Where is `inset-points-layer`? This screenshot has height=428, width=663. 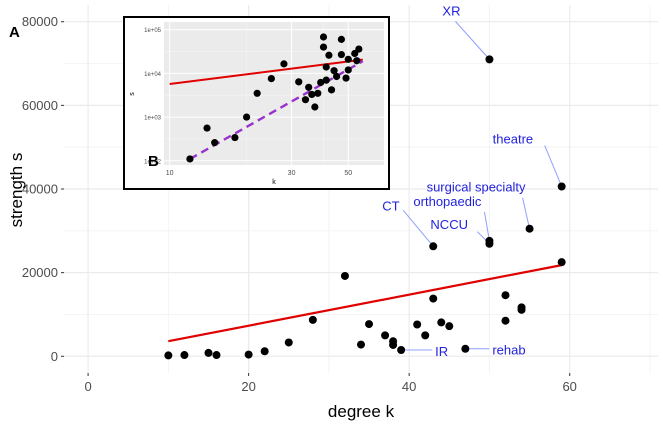 inset-points-layer is located at coordinates (274, 98).